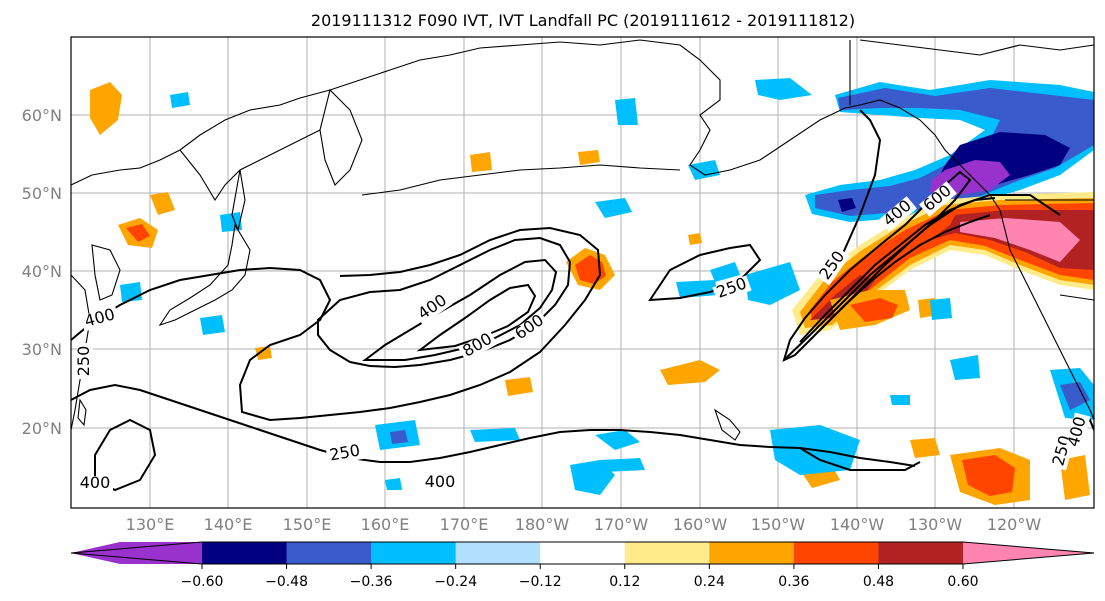  Describe the element at coordinates (727, 424) in the screenshot. I see `coast-hawaii` at that location.